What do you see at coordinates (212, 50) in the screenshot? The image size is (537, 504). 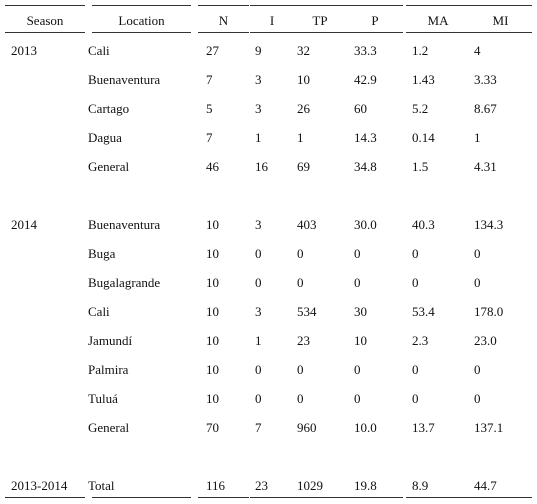 I see `cell-n: 27` at bounding box center [212, 50].